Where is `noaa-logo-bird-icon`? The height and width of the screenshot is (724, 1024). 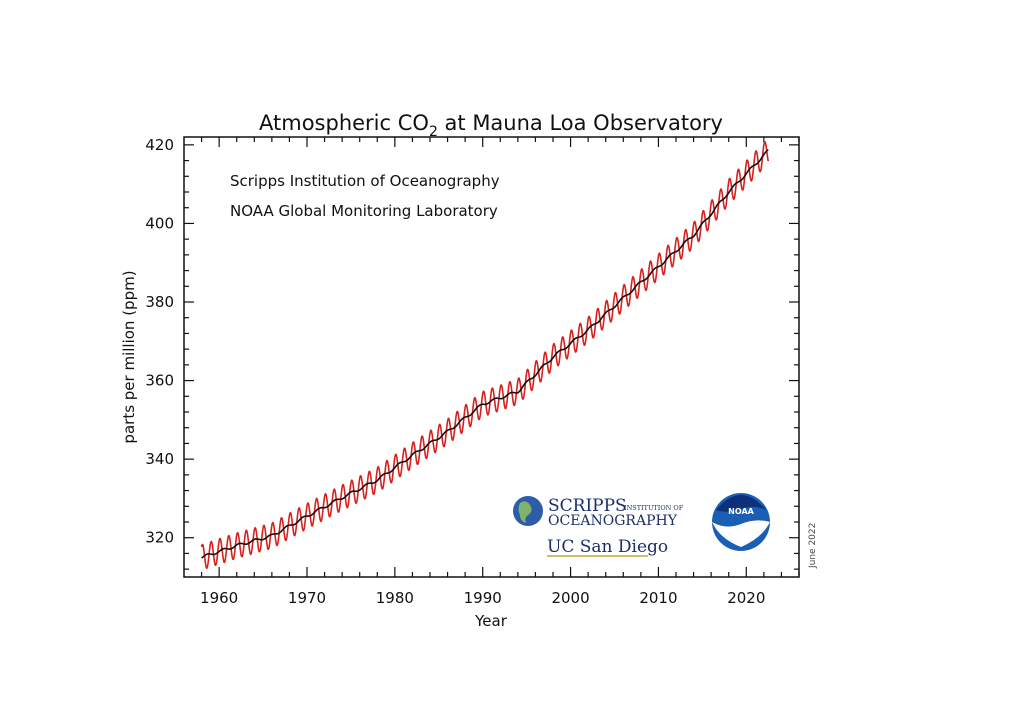
noaa-logo-bird-icon is located at coordinates (741, 533).